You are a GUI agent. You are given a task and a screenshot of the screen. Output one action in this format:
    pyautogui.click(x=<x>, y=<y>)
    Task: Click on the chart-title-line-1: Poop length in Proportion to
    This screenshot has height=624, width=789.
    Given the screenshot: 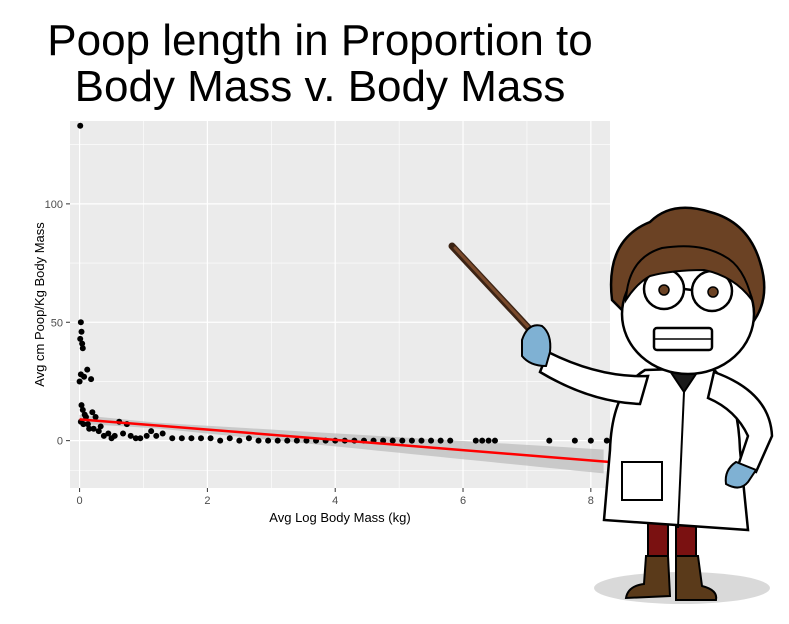 What is the action you would take?
    pyautogui.click(x=320, y=40)
    